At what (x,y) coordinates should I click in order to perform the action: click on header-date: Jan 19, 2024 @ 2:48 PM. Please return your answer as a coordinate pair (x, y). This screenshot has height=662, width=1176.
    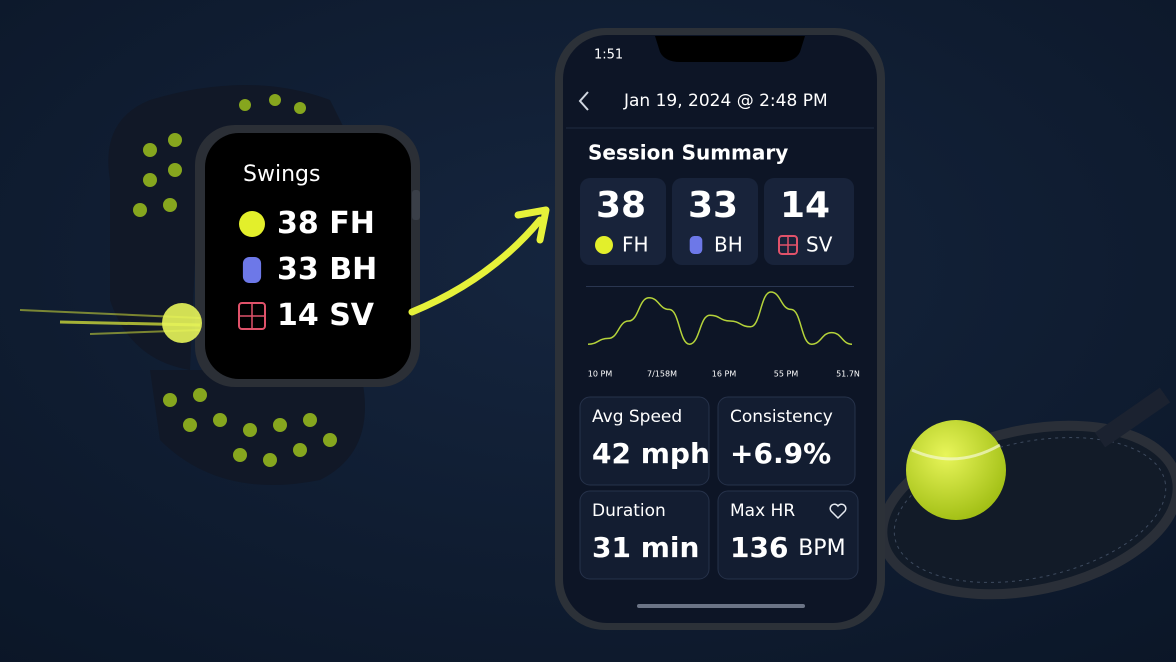
    Looking at the image, I should click on (725, 101).